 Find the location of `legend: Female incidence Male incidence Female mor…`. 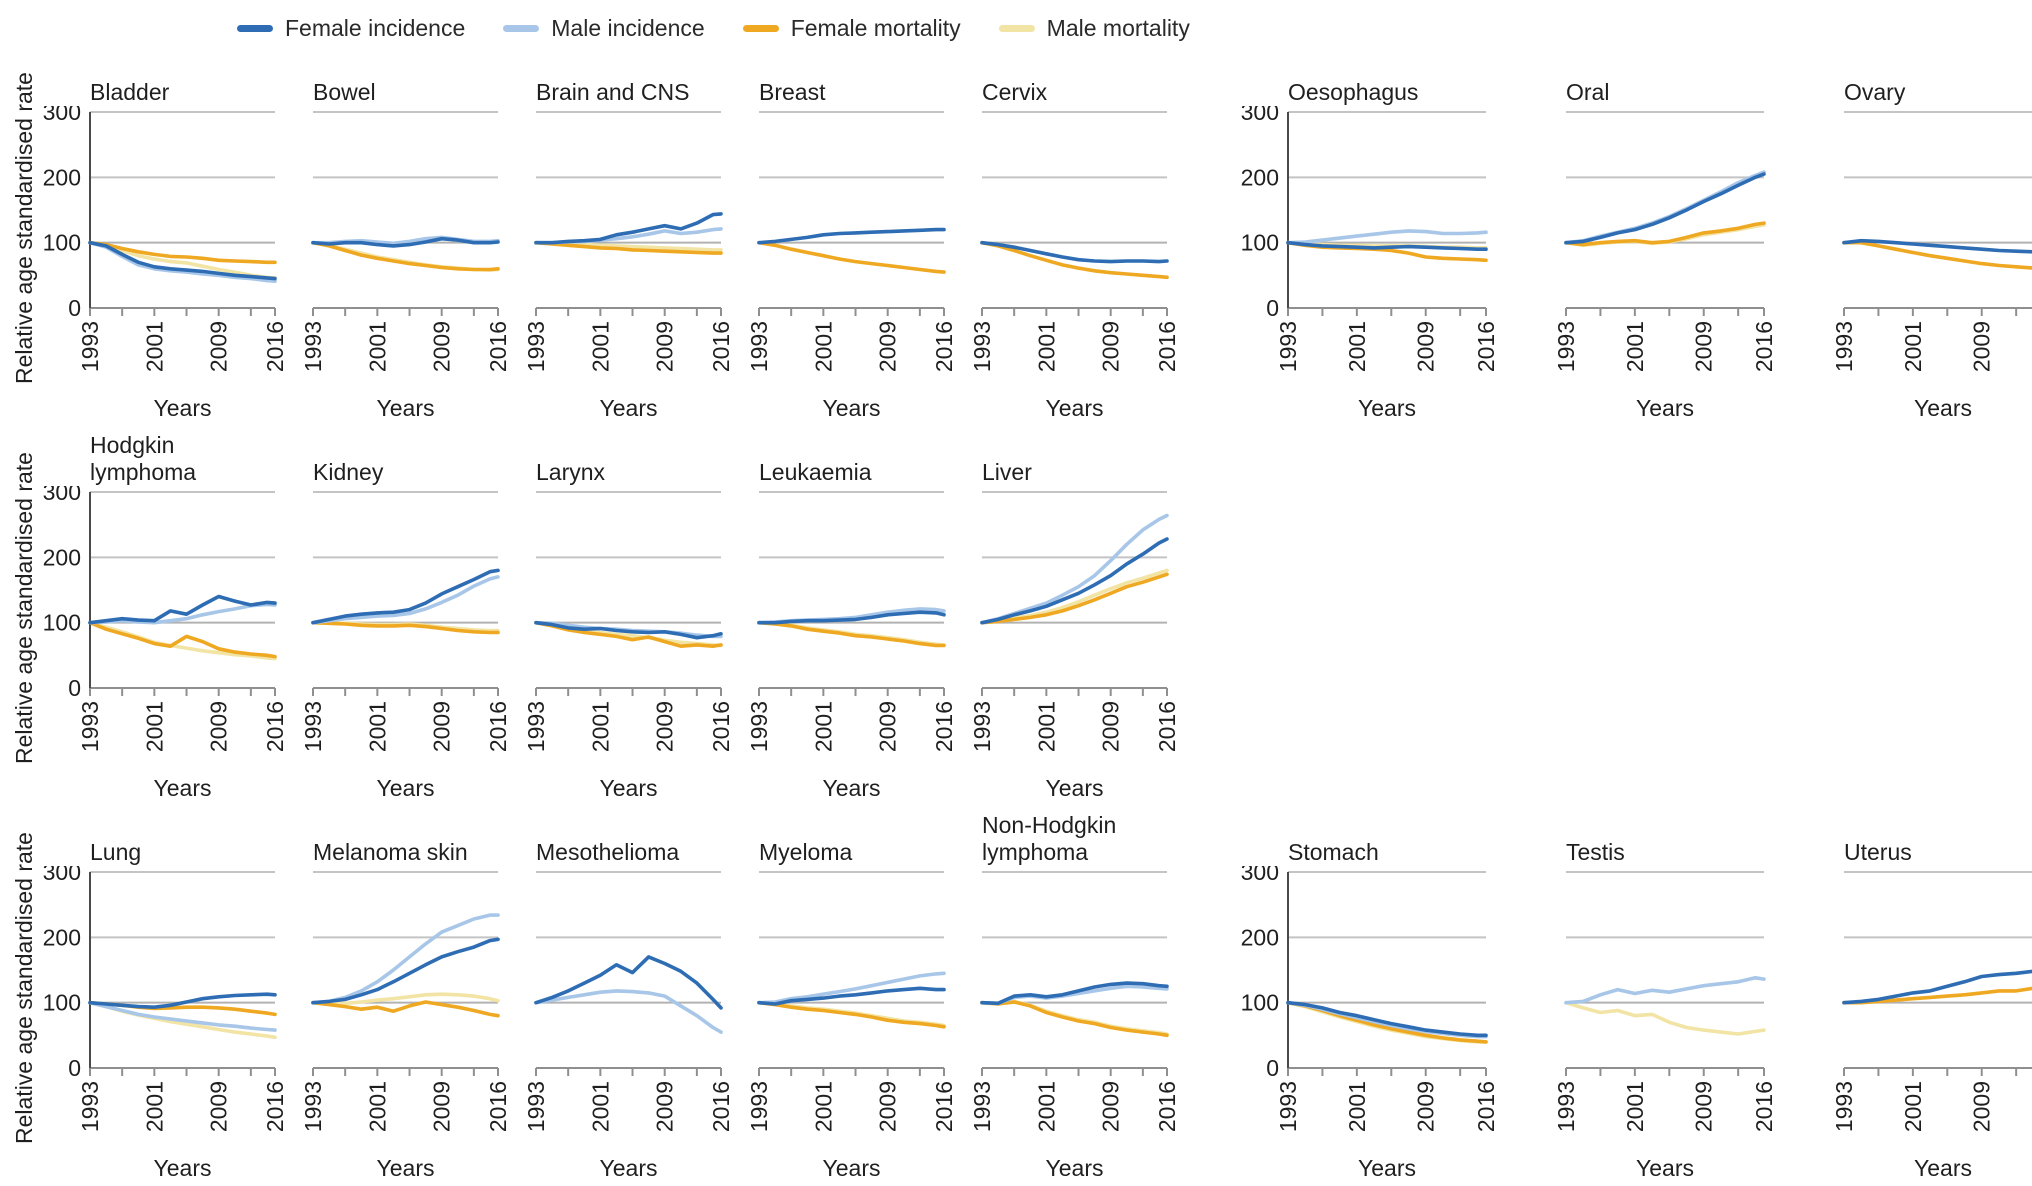

legend: Female incidence Male incidence Female mor… is located at coordinates (1134, 28).